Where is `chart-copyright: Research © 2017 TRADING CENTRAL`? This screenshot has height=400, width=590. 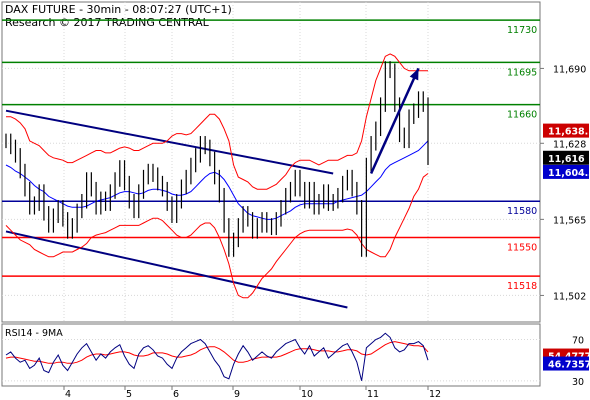
chart-copyright: Research © 2017 TRADING CENTRAL is located at coordinates (107, 22).